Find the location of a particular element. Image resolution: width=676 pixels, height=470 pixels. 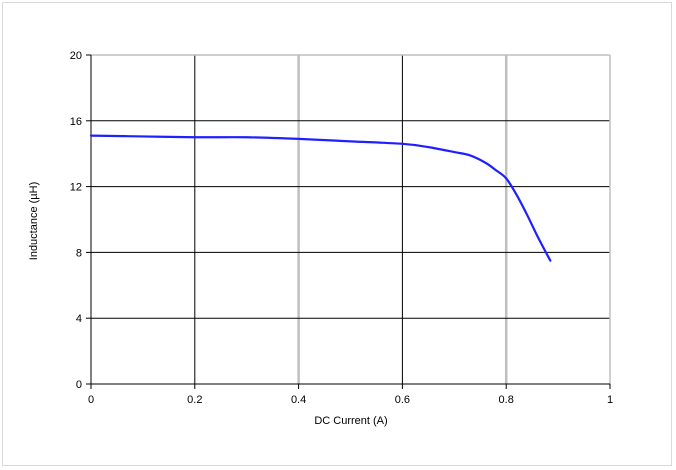

x-tick-labels: 0 0.2 0.4 0.6 0.8 1 is located at coordinates (350, 400).